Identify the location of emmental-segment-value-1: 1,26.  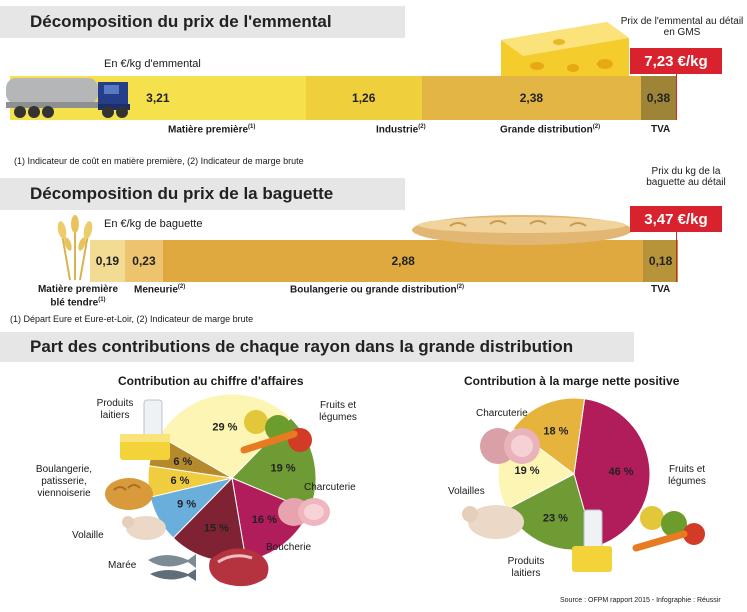
(364, 98).